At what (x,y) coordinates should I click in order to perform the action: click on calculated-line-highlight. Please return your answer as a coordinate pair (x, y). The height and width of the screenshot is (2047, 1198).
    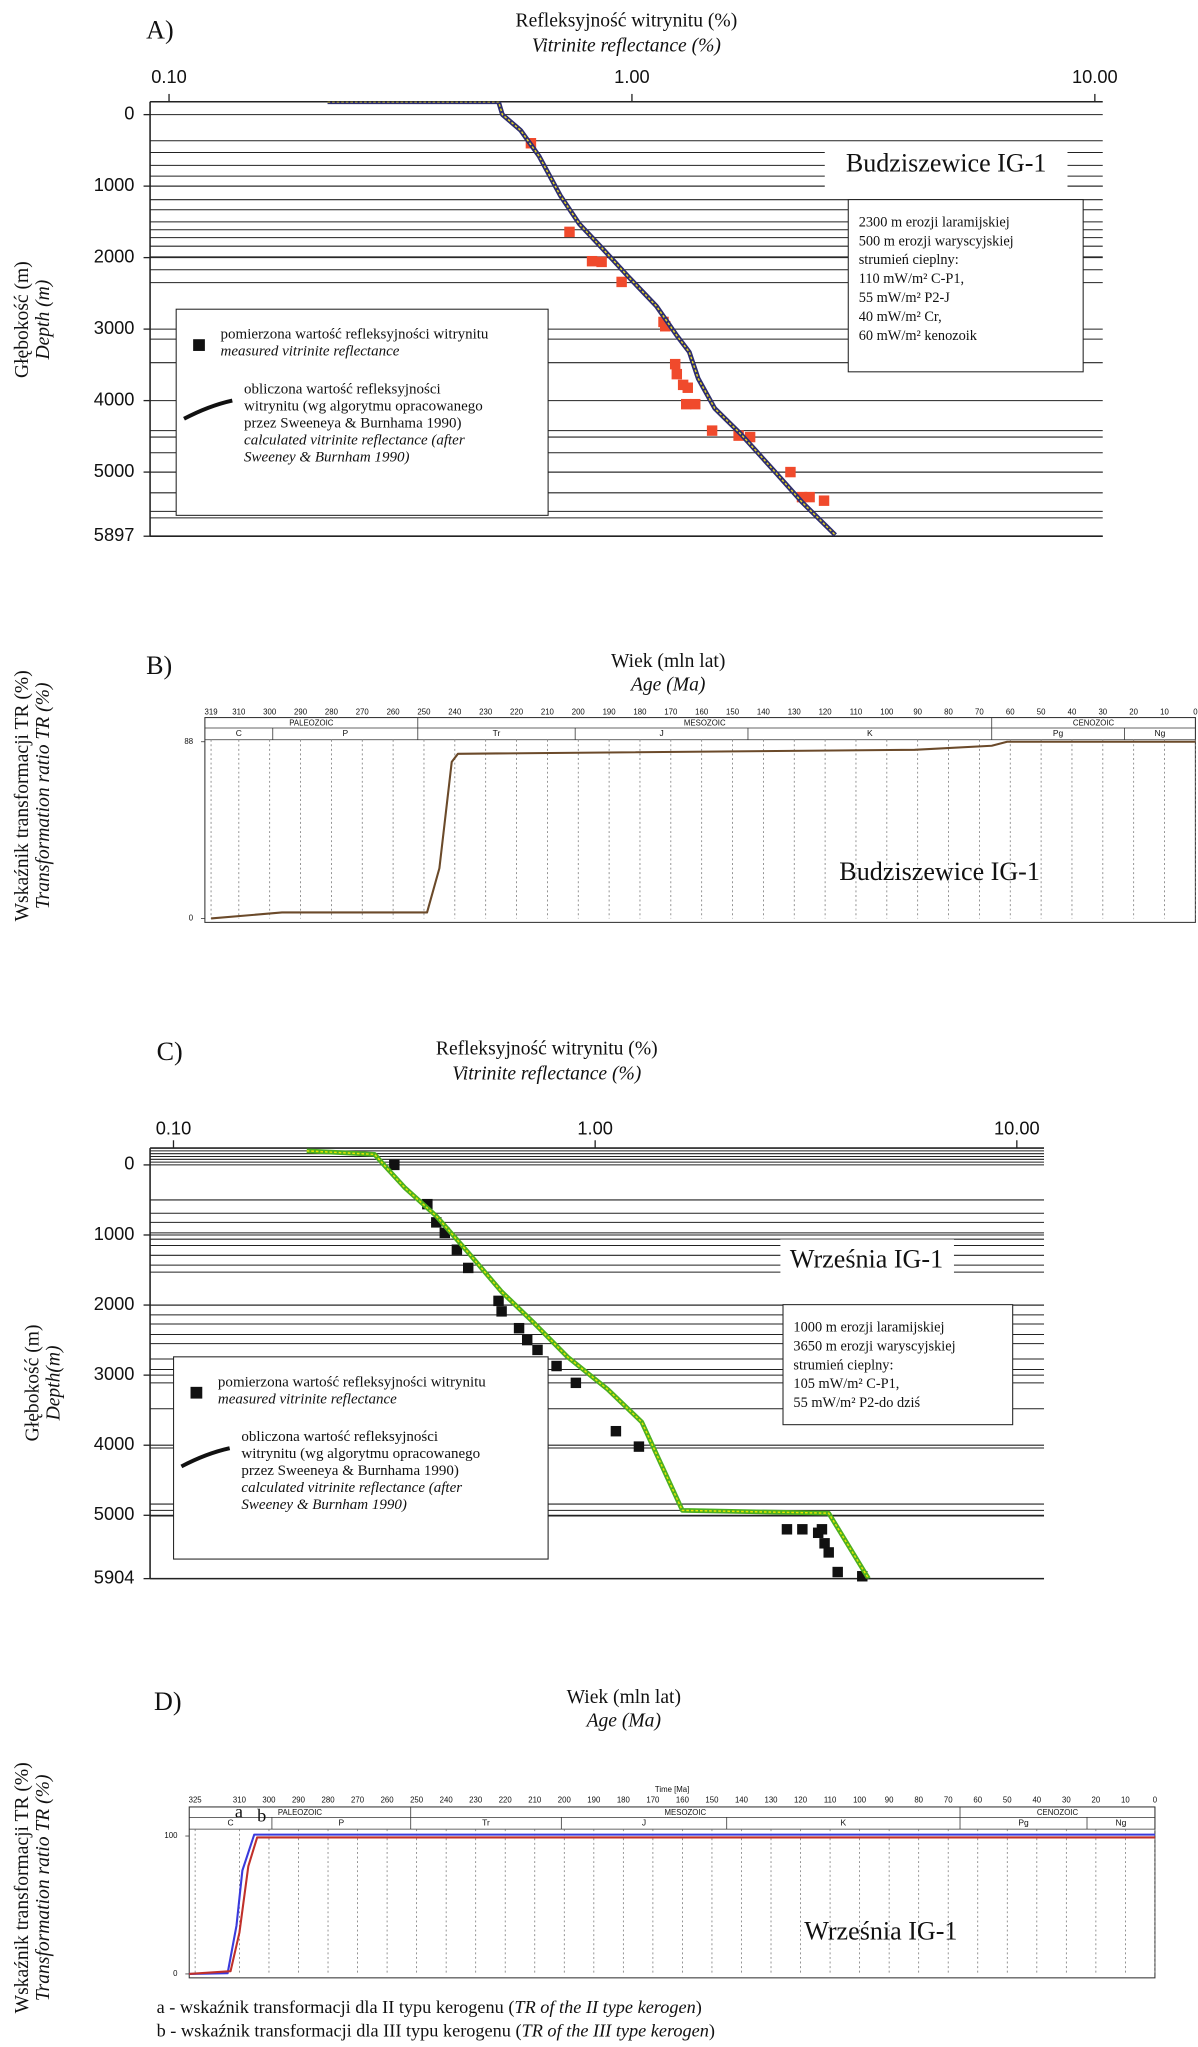
    Looking at the image, I should click on (581, 318).